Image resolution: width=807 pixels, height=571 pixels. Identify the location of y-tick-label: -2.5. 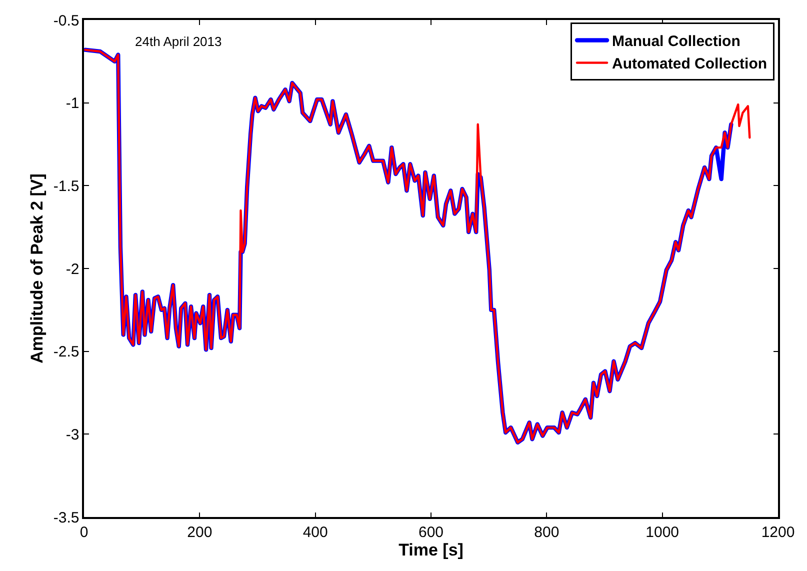
(66, 352).